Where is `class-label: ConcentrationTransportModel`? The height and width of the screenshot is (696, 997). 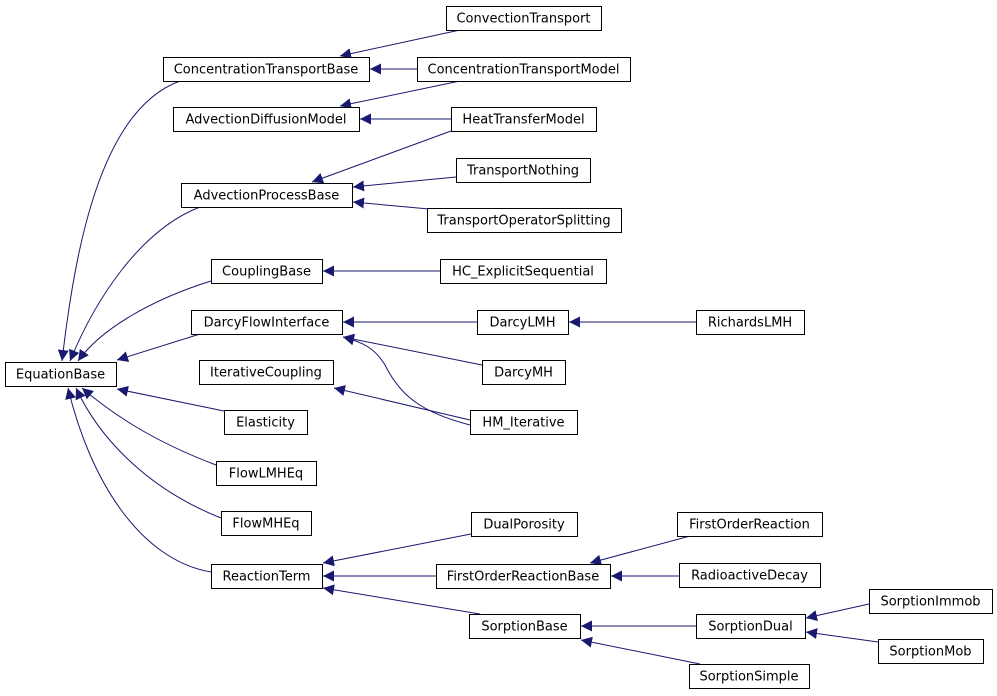
class-label: ConcentrationTransportModel is located at coordinates (524, 70).